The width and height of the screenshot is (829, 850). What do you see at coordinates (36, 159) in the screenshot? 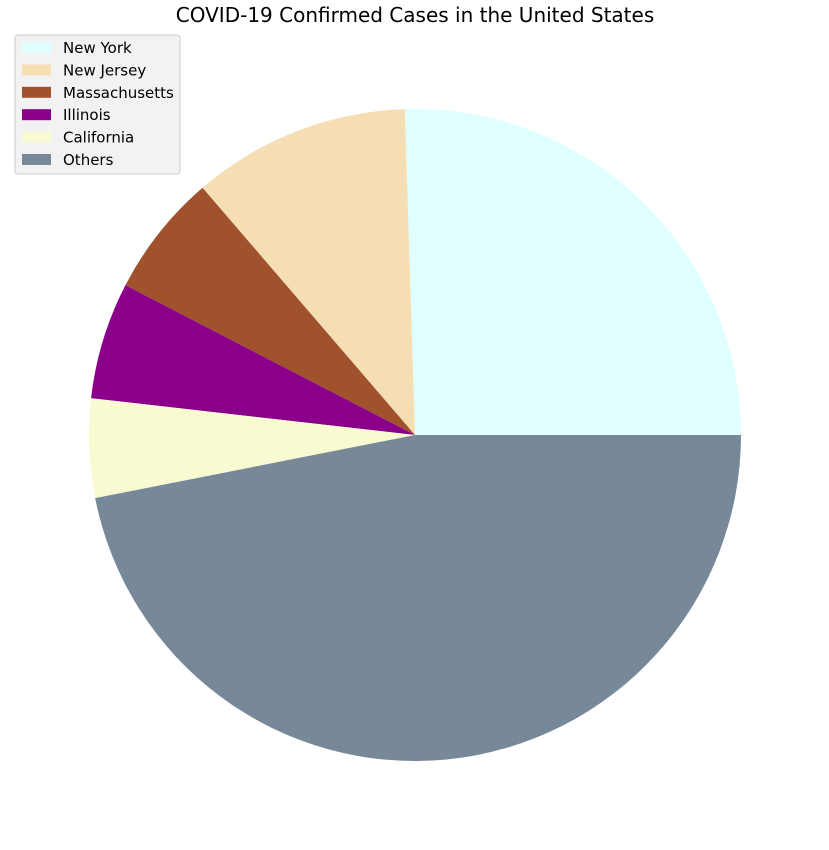
I see `legend-swatch-others` at bounding box center [36, 159].